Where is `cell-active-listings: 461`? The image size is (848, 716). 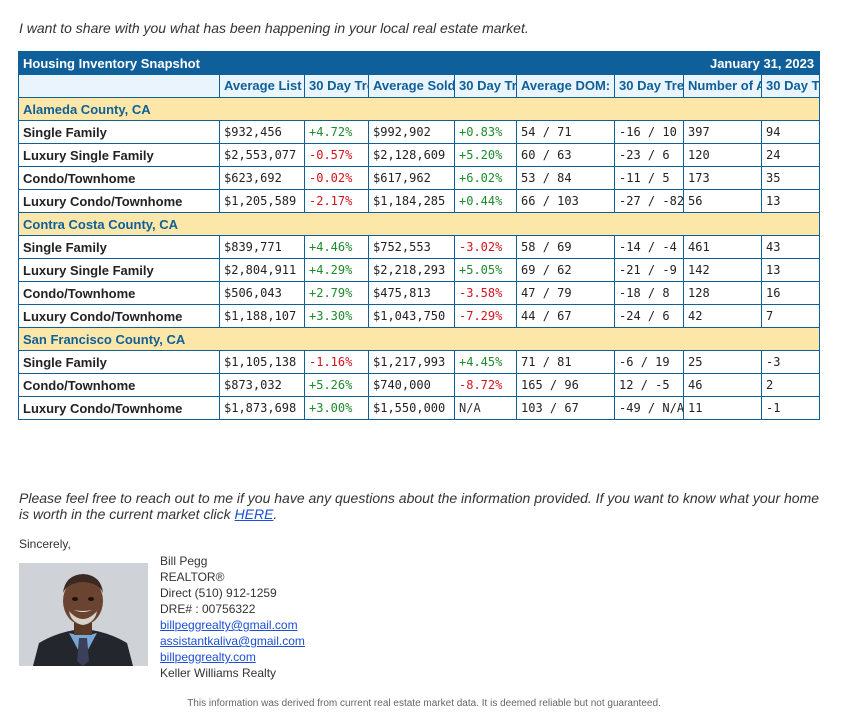
cell-active-listings: 461 is located at coordinates (723, 247).